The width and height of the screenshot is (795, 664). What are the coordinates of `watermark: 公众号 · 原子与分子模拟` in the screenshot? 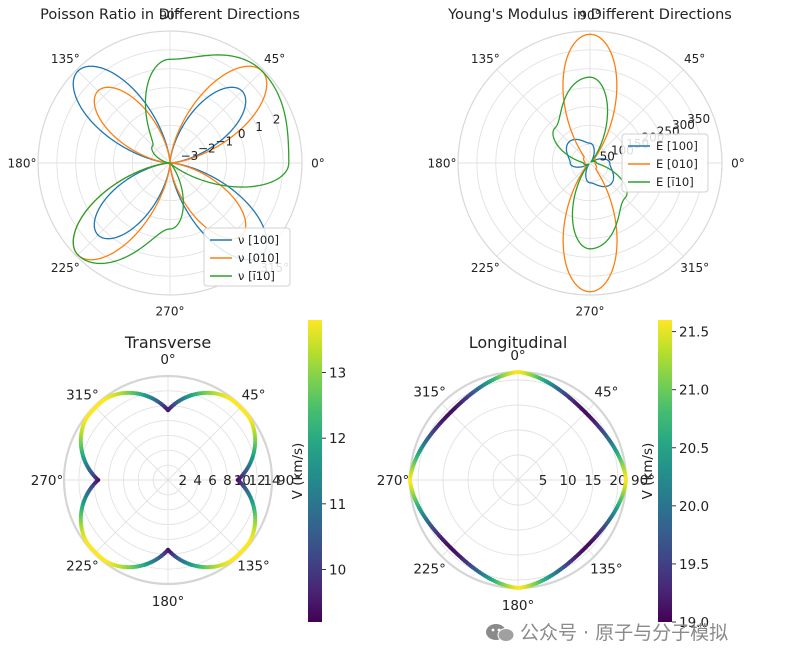 It's located at (634, 633).